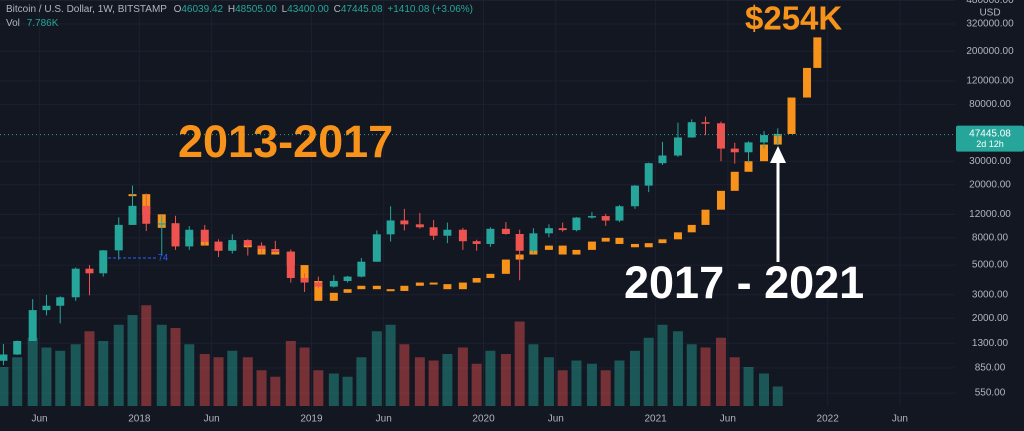 The width and height of the screenshot is (1024, 431). I want to click on x-tick-label: Jun, so click(900, 419).